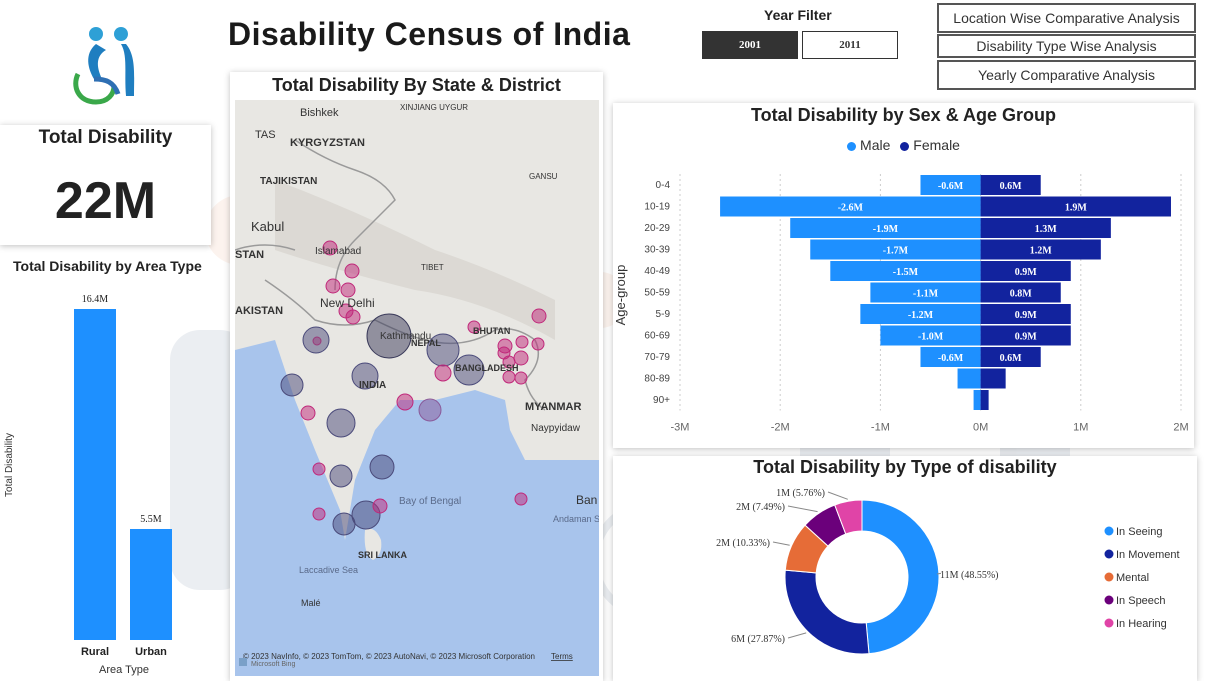  I want to click on donut-slice-label: 6M (27.87%), so click(758, 639).